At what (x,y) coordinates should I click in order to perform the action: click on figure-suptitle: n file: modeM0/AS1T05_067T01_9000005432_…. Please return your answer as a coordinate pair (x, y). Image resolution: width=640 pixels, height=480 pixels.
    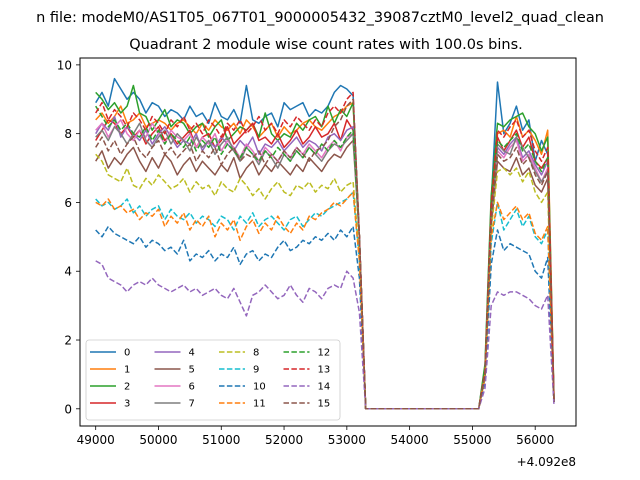
    Looking at the image, I should click on (320, 18).